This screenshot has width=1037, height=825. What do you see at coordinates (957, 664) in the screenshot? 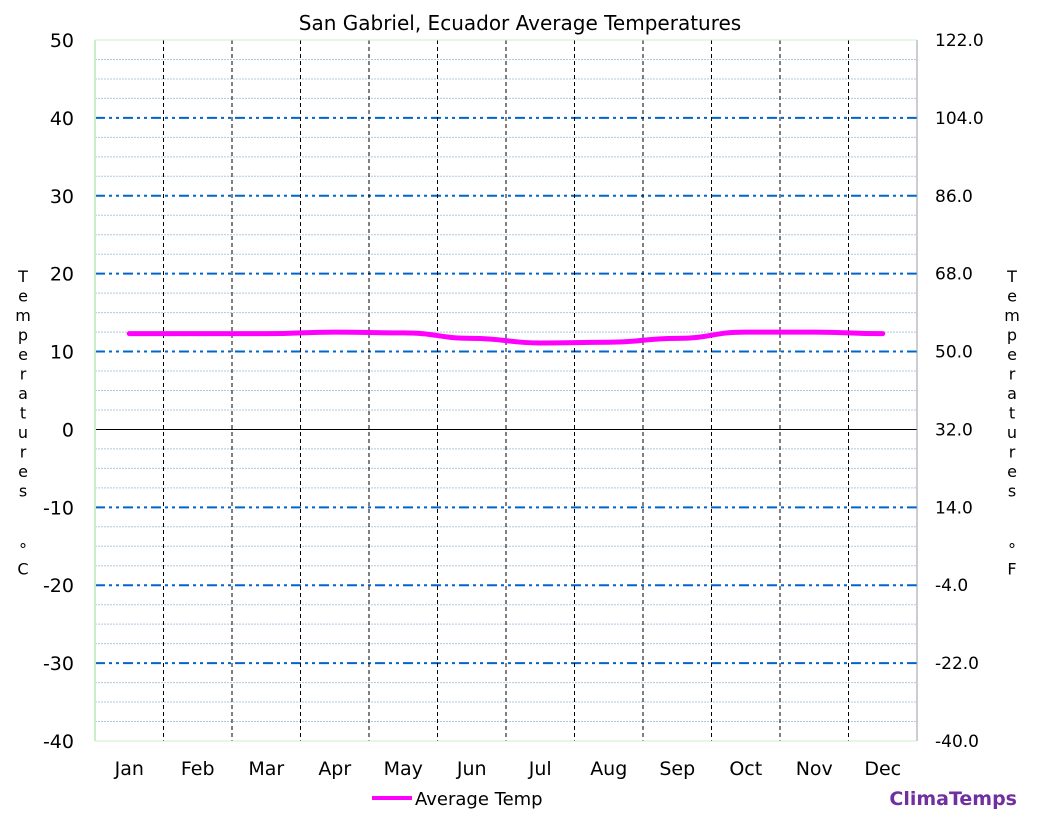
I see `y-tick-right: -22.0` at bounding box center [957, 664].